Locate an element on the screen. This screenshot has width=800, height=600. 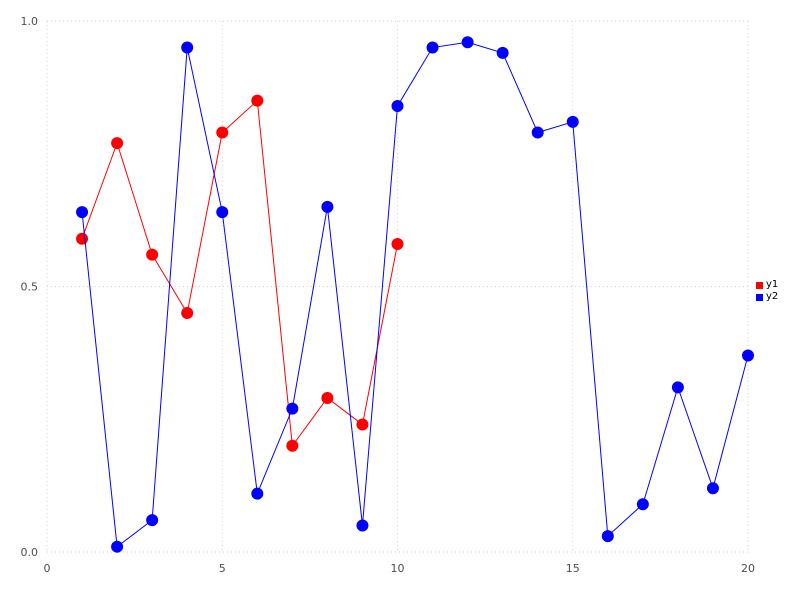
legend-item-y2: y2 is located at coordinates (767, 297).